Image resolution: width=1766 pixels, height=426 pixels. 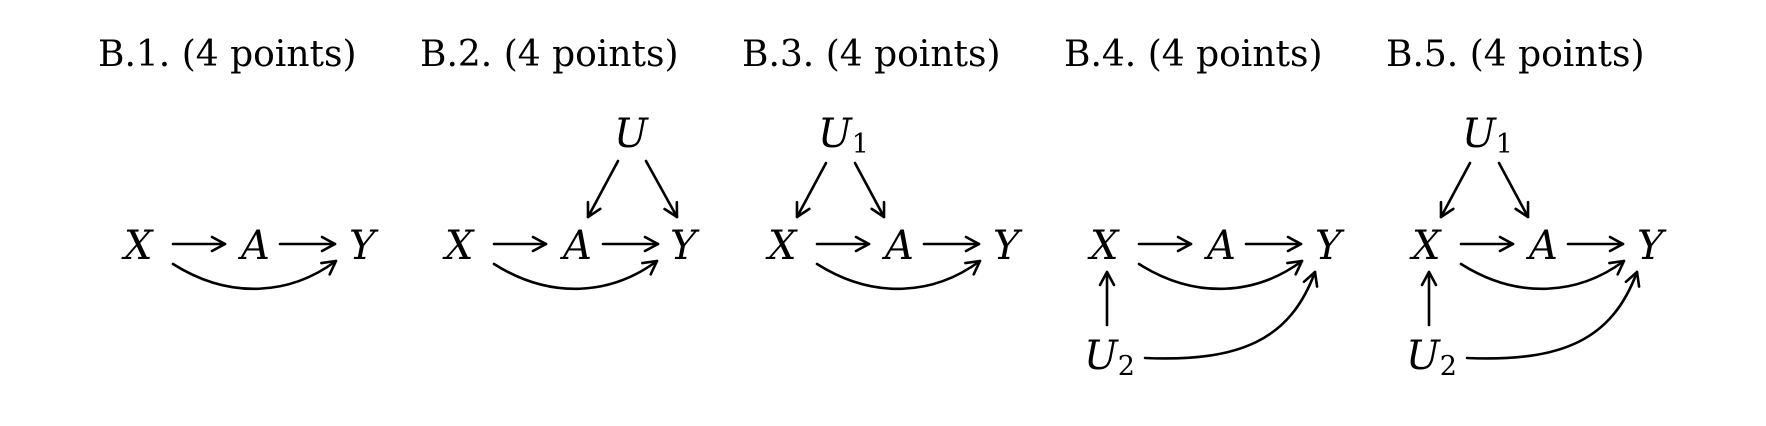 I want to click on edge-u-to-y, so click(x=661, y=189).